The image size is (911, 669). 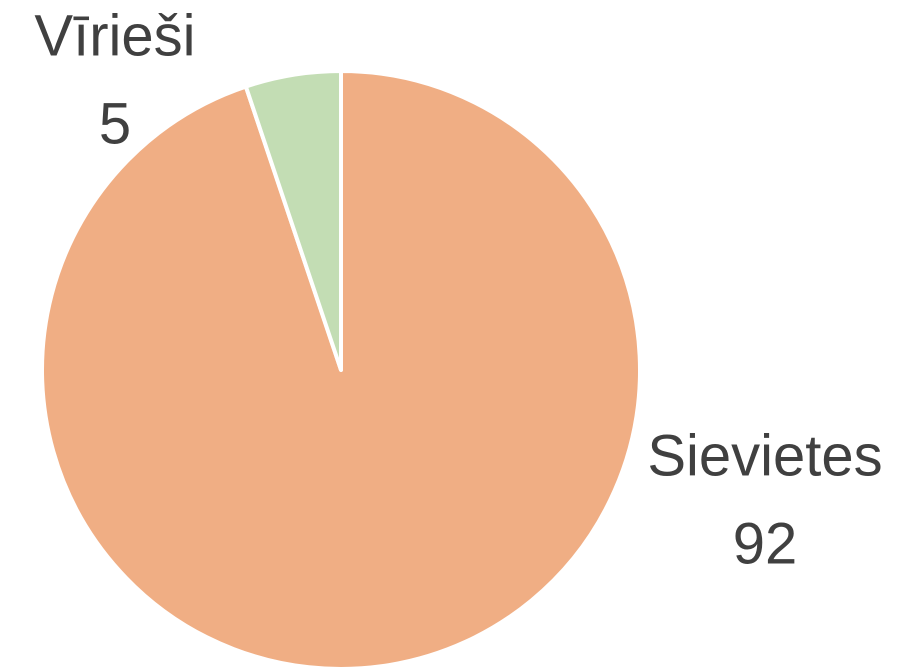 What do you see at coordinates (765, 543) in the screenshot?
I see `value-label: 92` at bounding box center [765, 543].